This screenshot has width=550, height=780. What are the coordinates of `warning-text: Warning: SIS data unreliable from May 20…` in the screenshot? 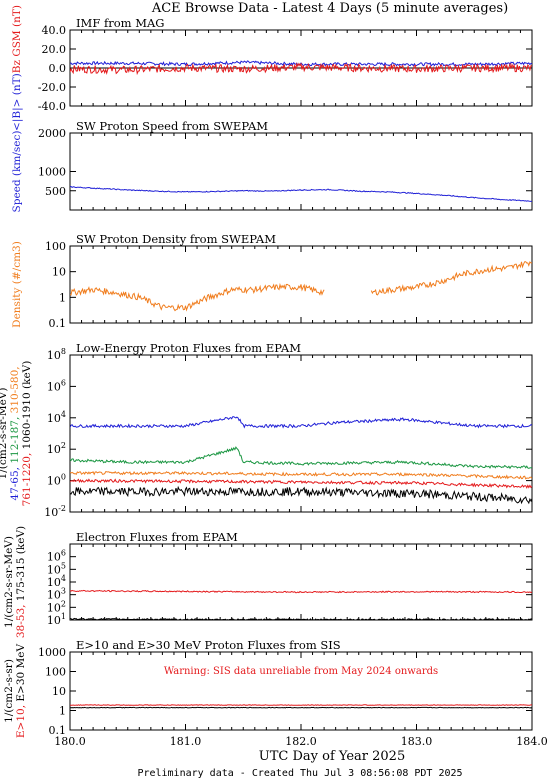 It's located at (301, 671).